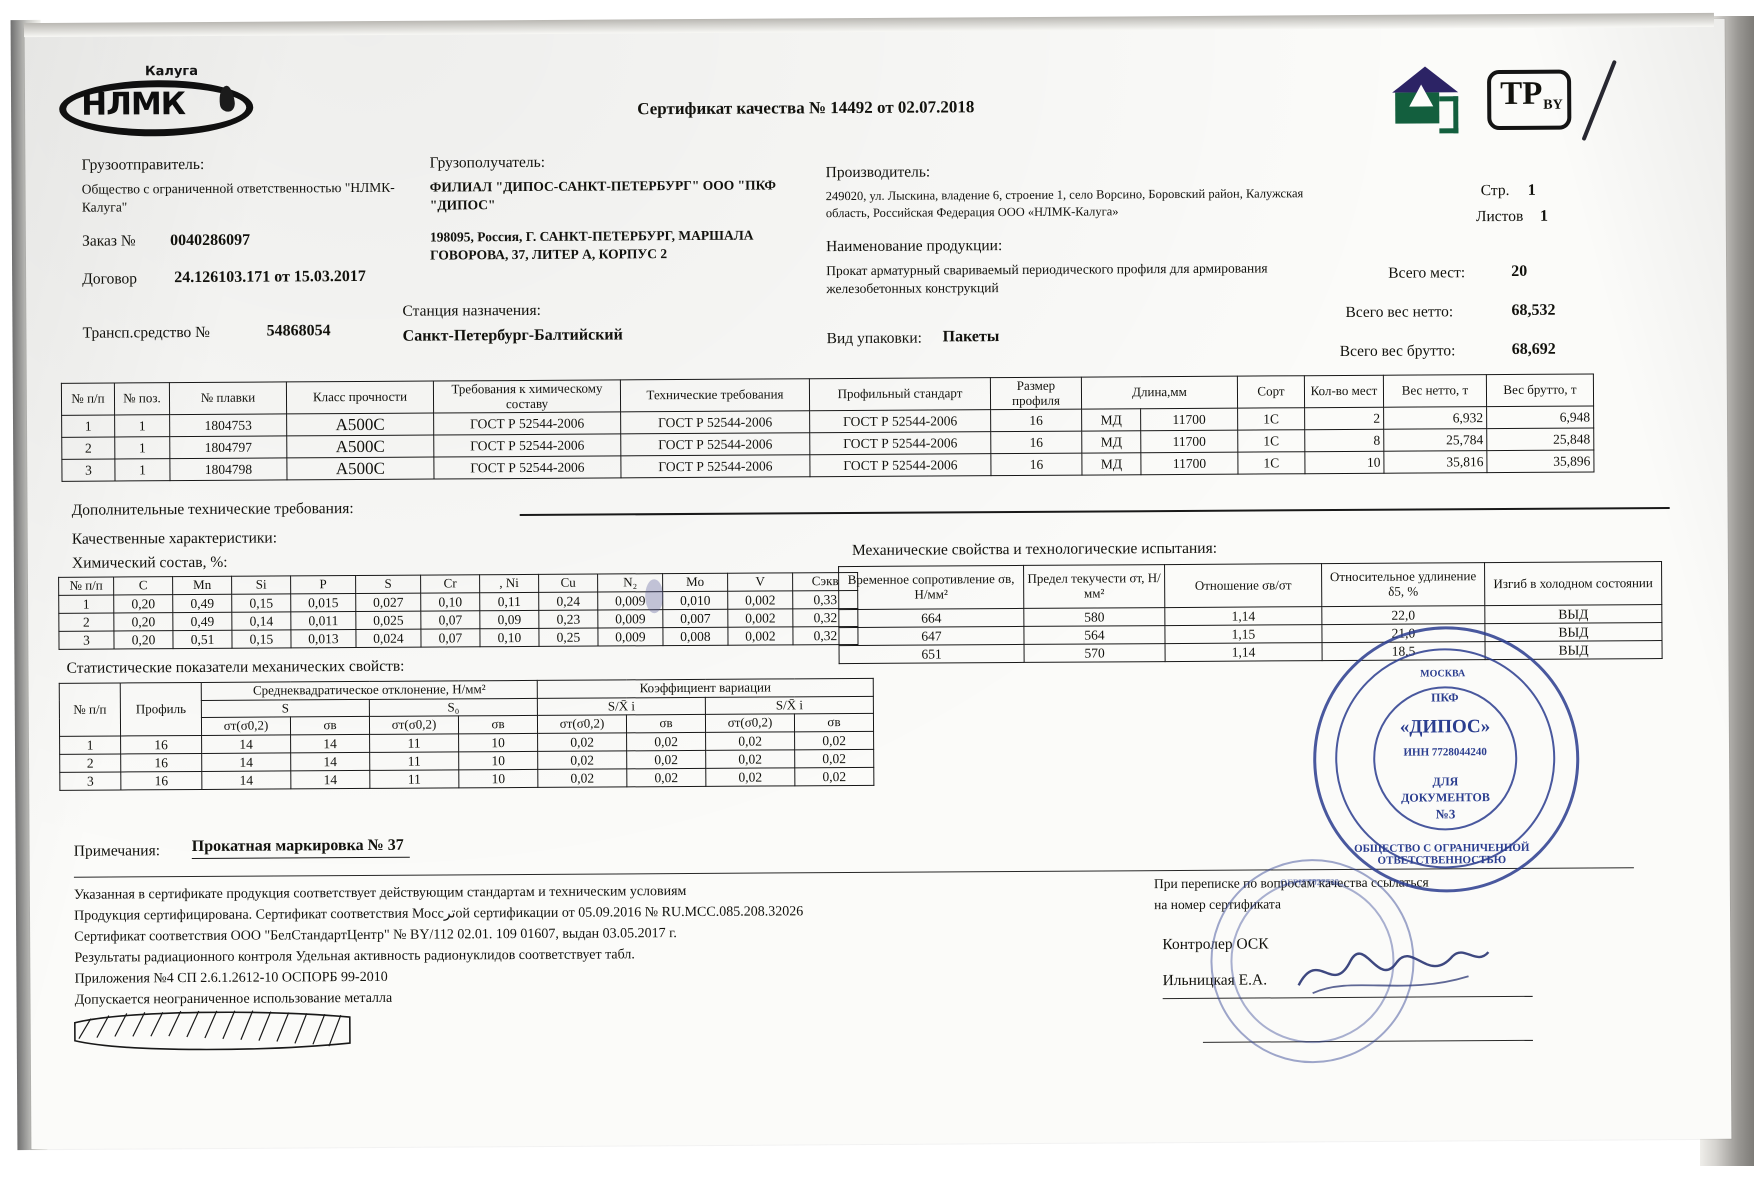  What do you see at coordinates (760, 599) in the screenshot?
I see `cell: 0,002` at bounding box center [760, 599].